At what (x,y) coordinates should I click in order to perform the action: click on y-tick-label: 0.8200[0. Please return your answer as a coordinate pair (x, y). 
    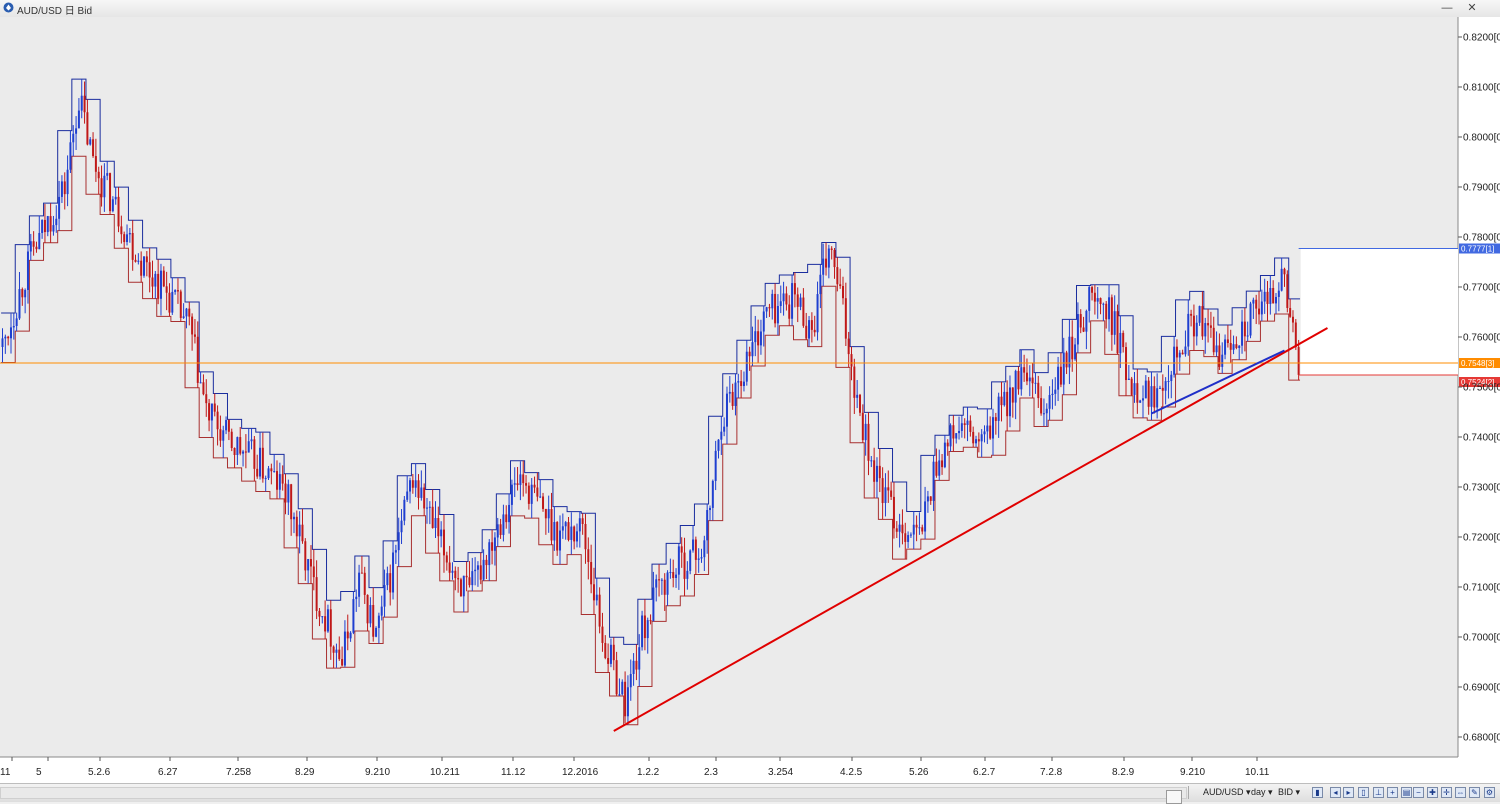
    Looking at the image, I should click on (1481, 38).